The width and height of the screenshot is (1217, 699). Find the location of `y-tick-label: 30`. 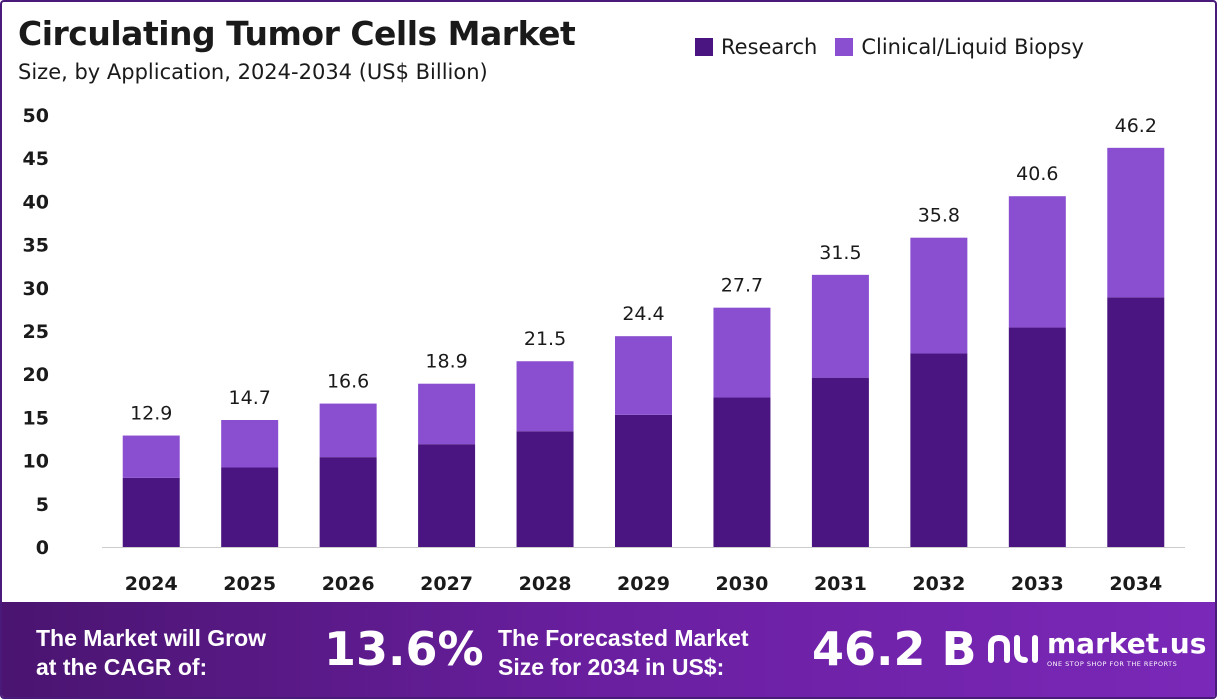

y-tick-label: 30 is located at coordinates (36, 289).